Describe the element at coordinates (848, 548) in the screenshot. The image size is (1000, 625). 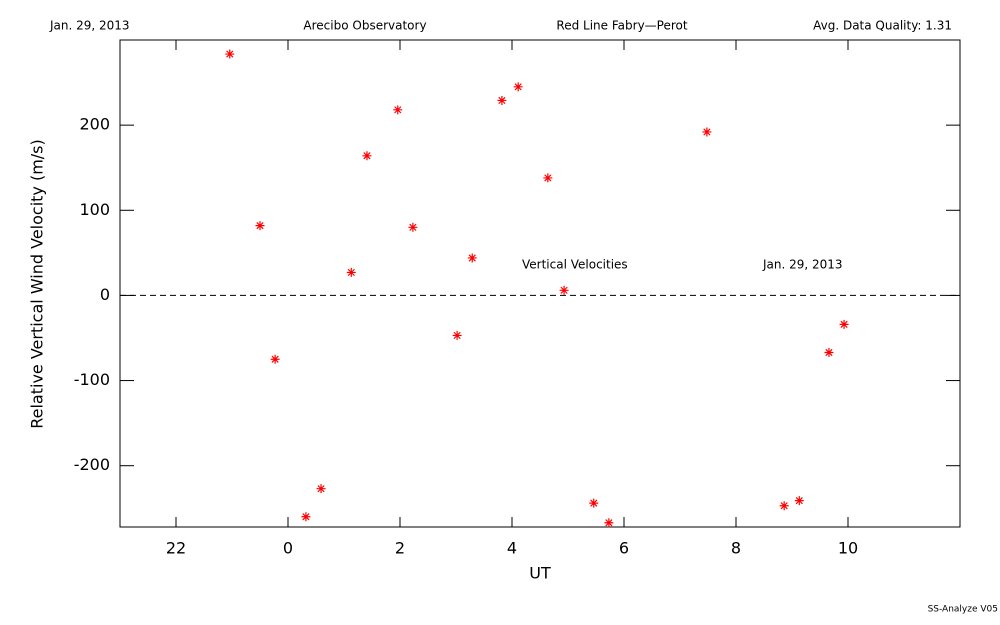
I see `x-tick-label: 10` at that location.